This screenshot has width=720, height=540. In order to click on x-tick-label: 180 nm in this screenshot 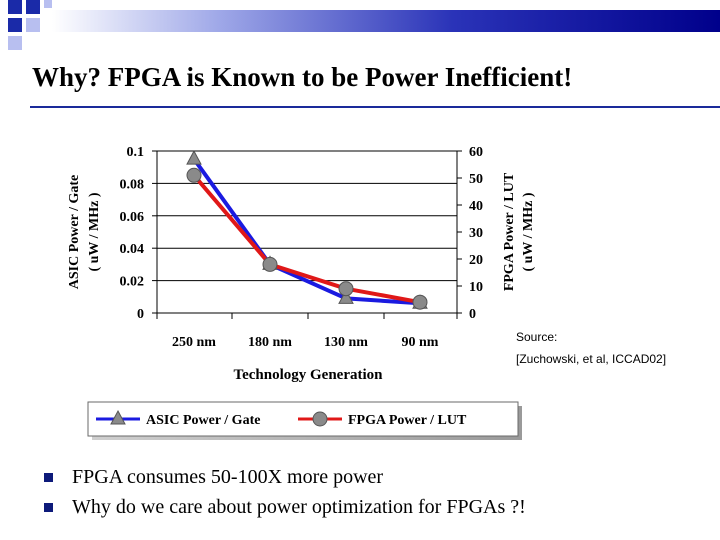, I will do `click(270, 342)`.